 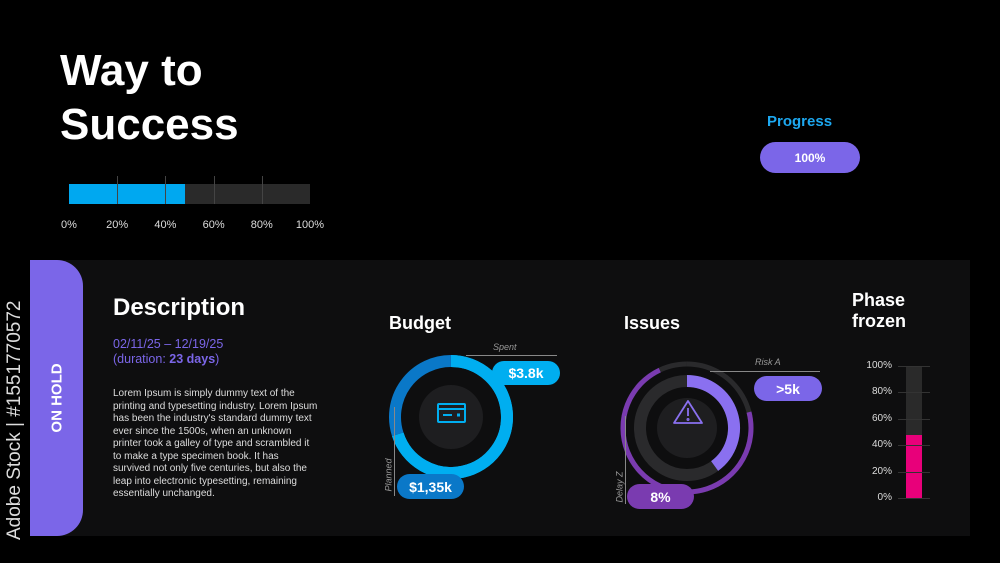 What do you see at coordinates (261, 225) in the screenshot?
I see `top-progress-tick-label: 80%` at bounding box center [261, 225].